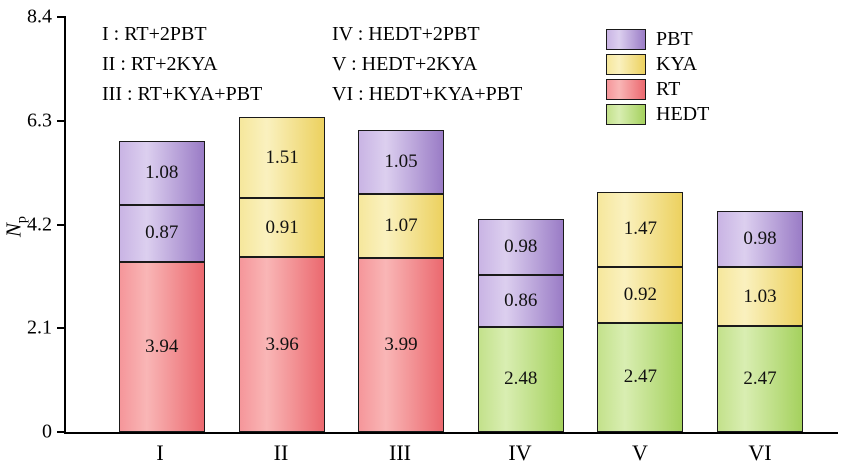 The height and width of the screenshot is (469, 844). I want to click on bar-segment-kya: 0.92, so click(640, 294).